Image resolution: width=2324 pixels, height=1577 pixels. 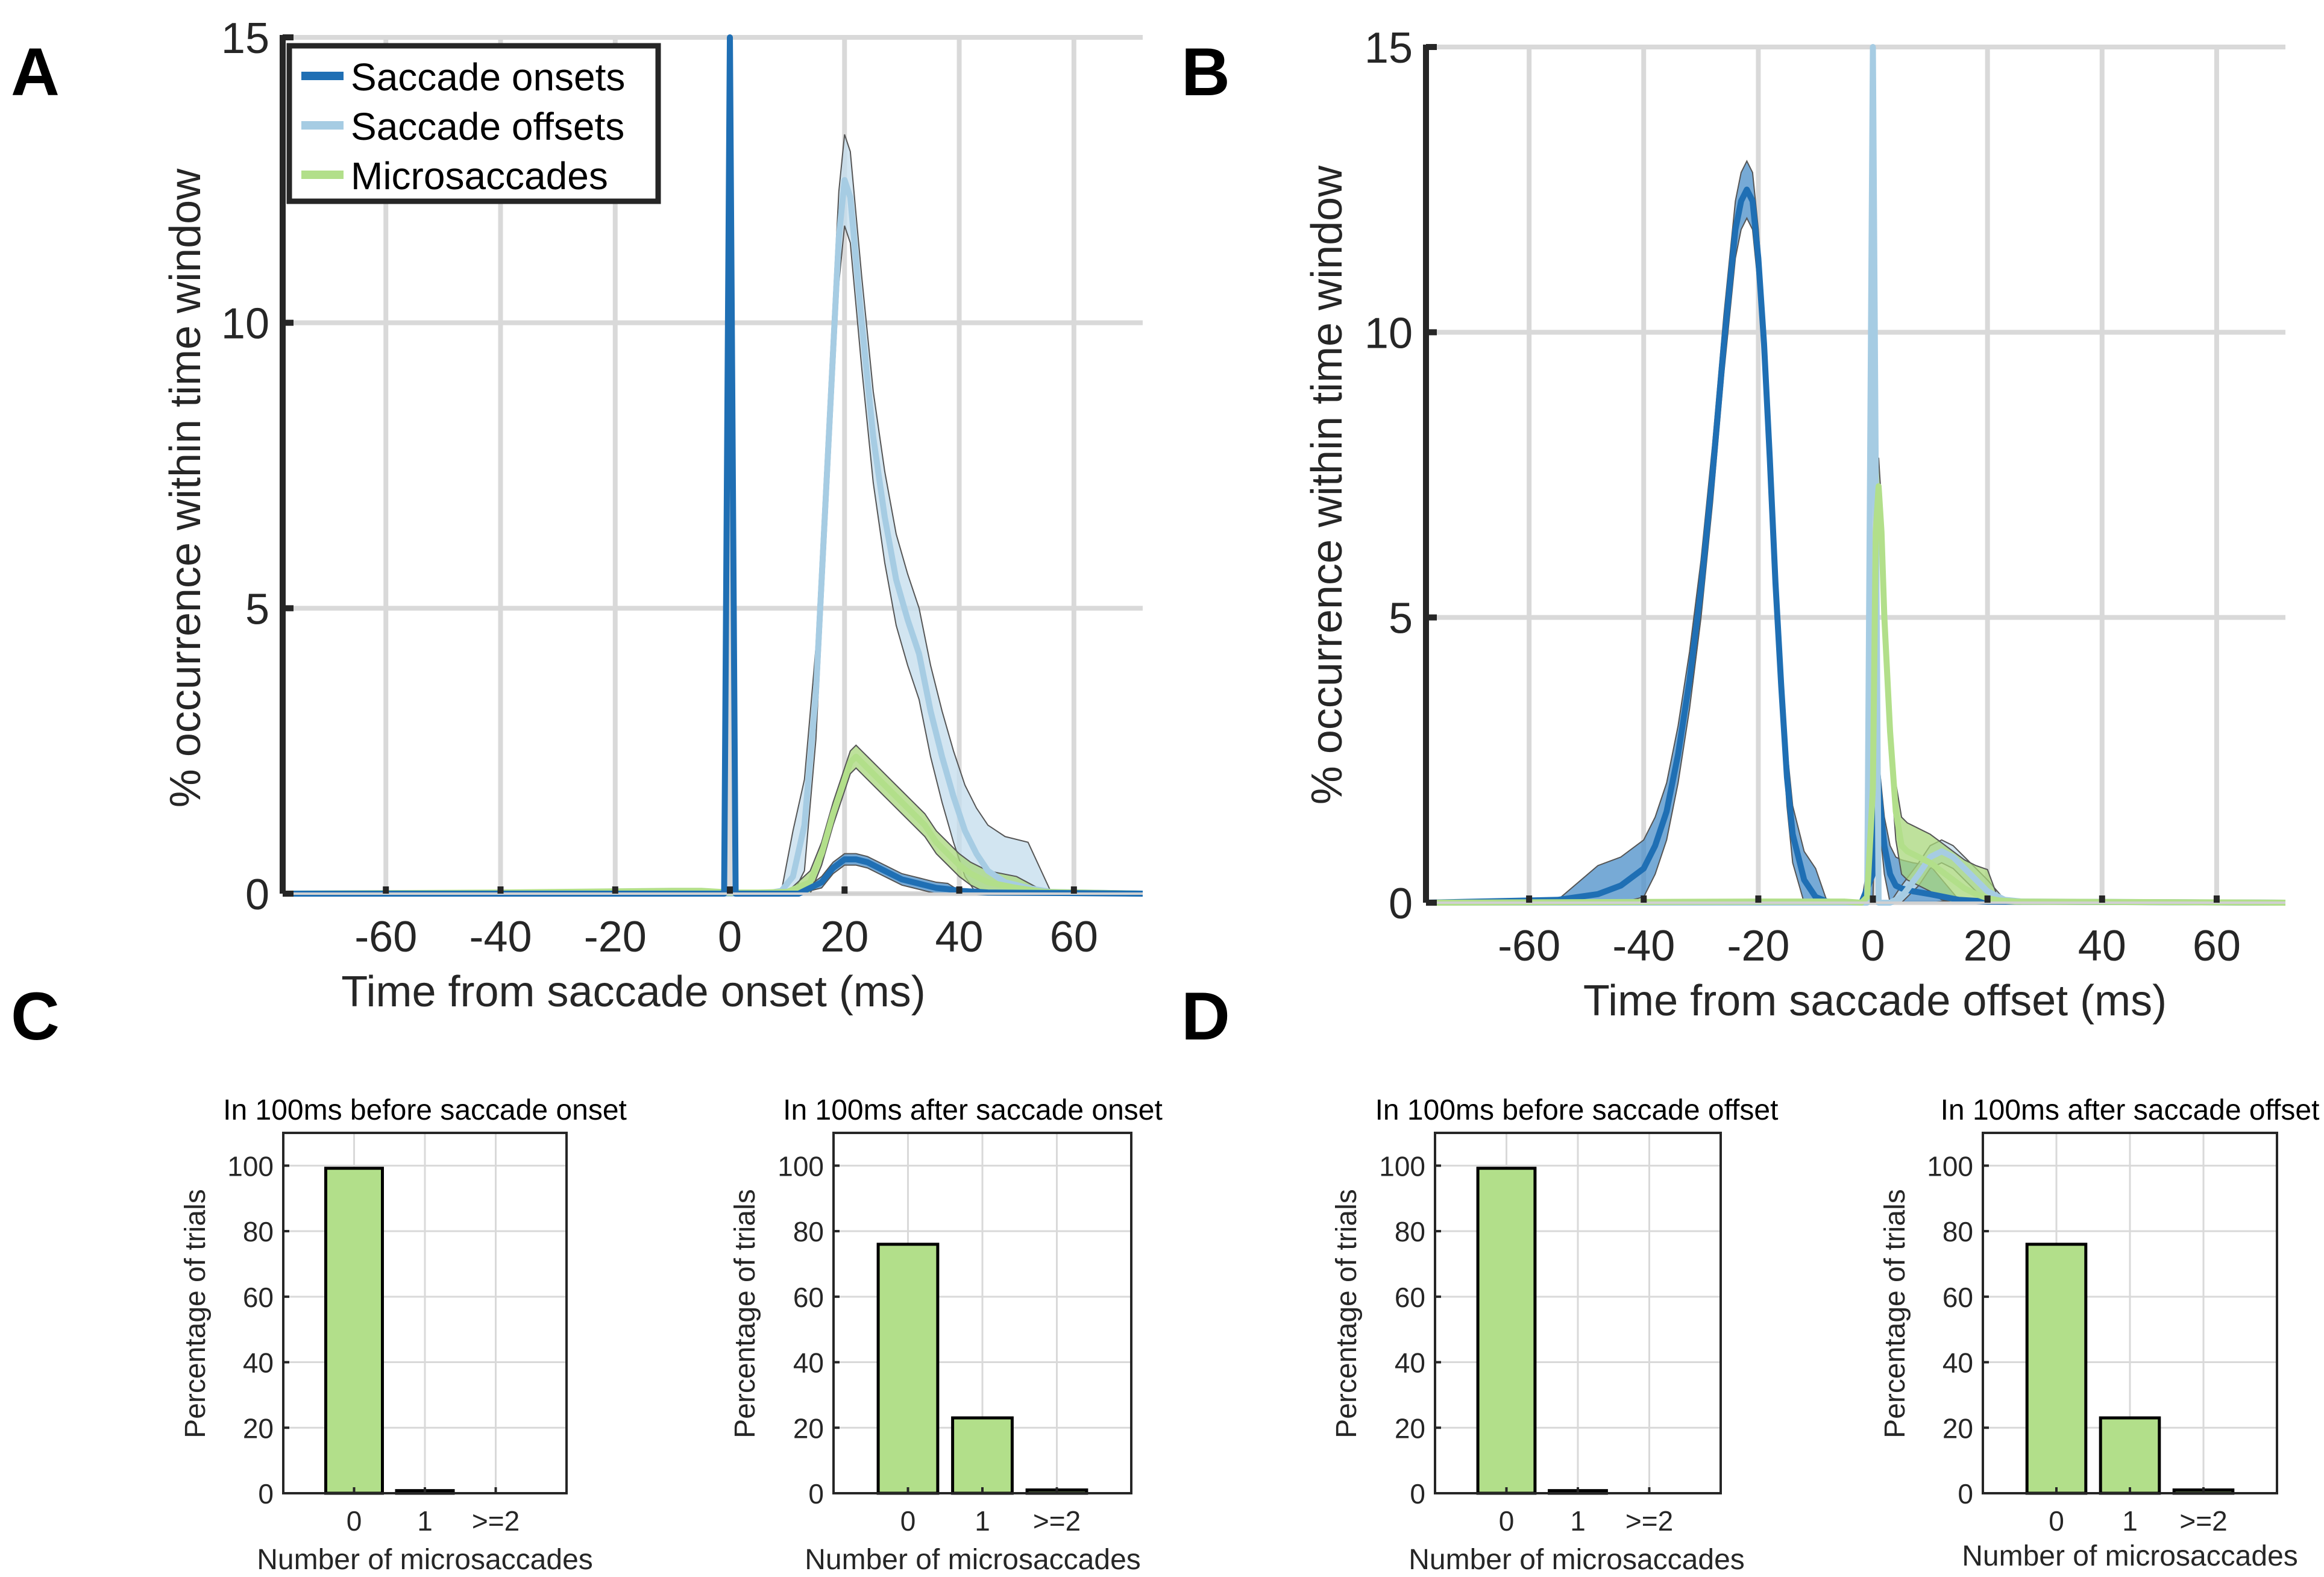 I want to click on chart-title: In 100ms before saccade offset, so click(x=1577, y=1110).